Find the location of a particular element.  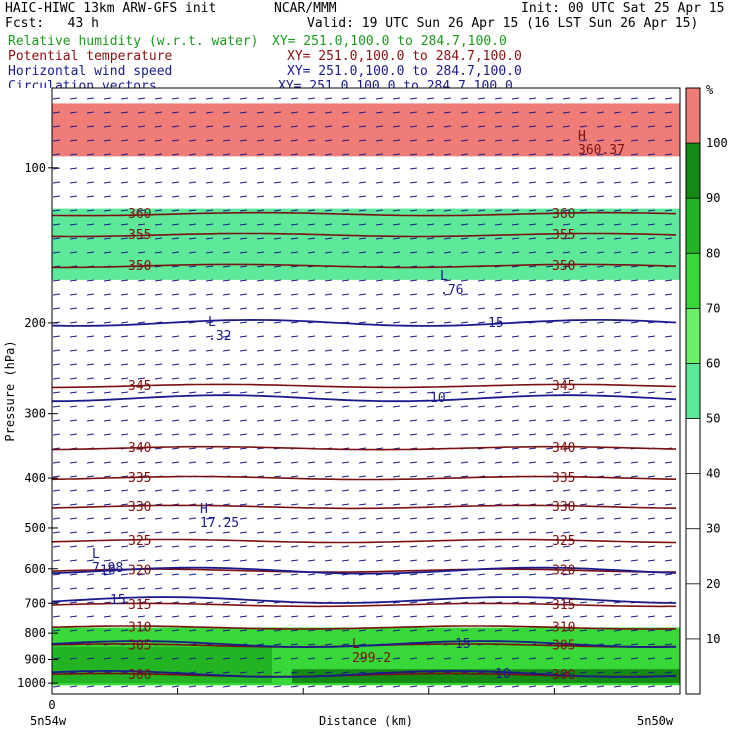

theta-label-left: 315 is located at coordinates (139, 605).